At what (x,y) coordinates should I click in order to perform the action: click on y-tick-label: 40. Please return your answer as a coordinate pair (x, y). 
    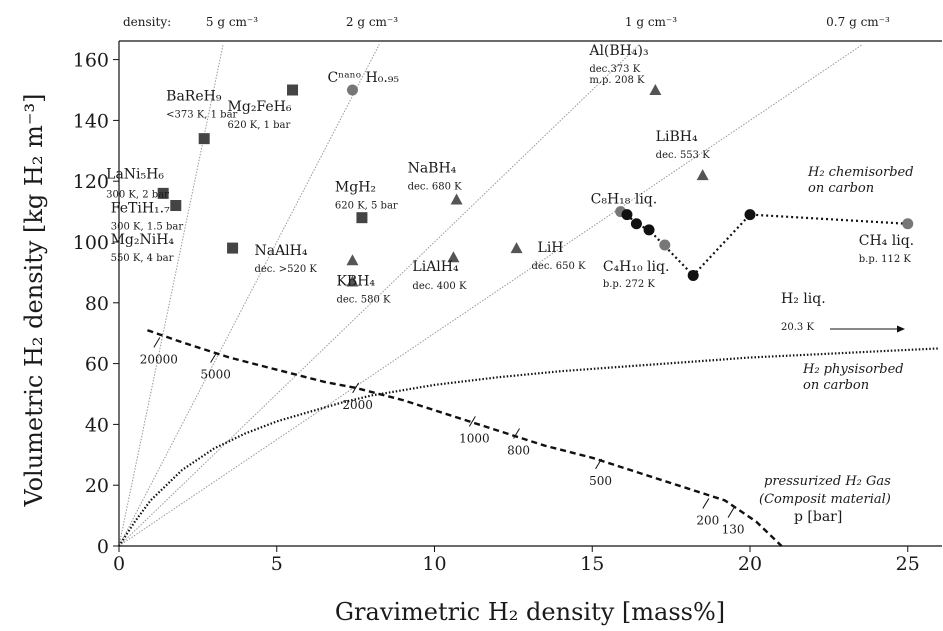
    Looking at the image, I should click on (97, 425).